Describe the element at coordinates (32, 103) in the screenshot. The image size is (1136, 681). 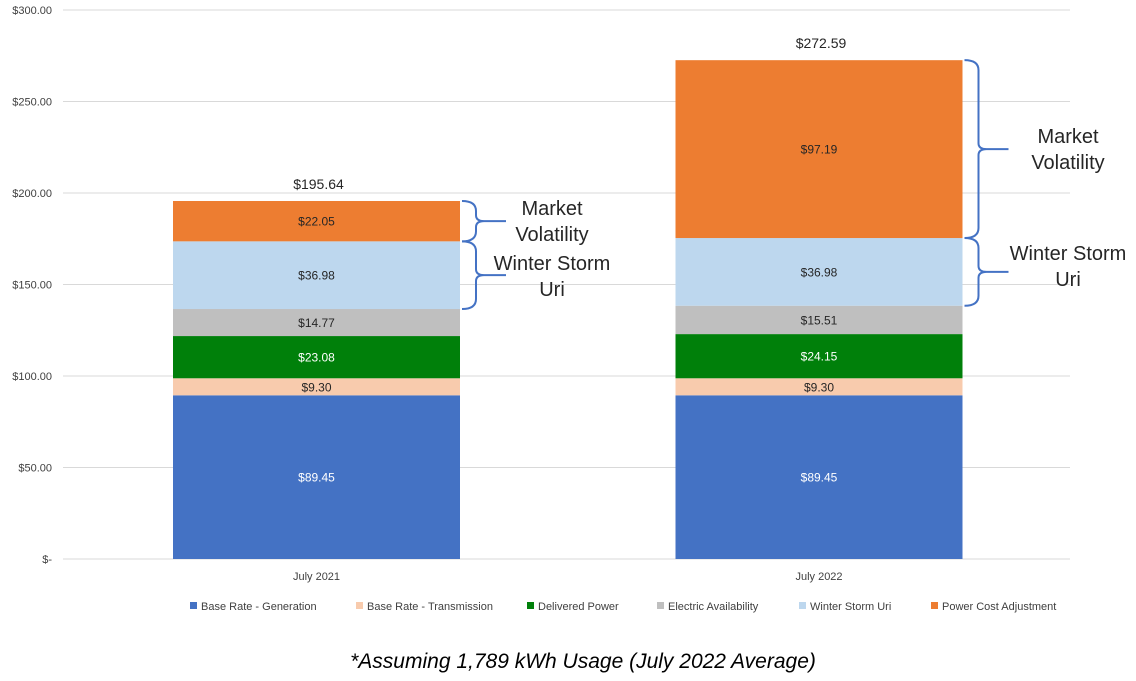
I see `y-tick-label: $250.00` at that location.